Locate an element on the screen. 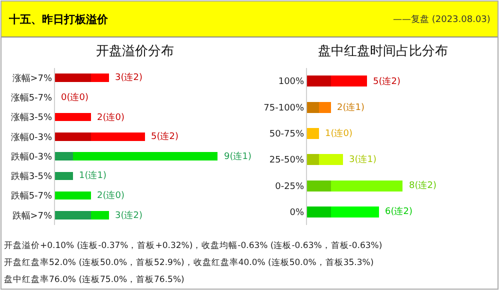  text: 1(连1) is located at coordinates (92, 176).